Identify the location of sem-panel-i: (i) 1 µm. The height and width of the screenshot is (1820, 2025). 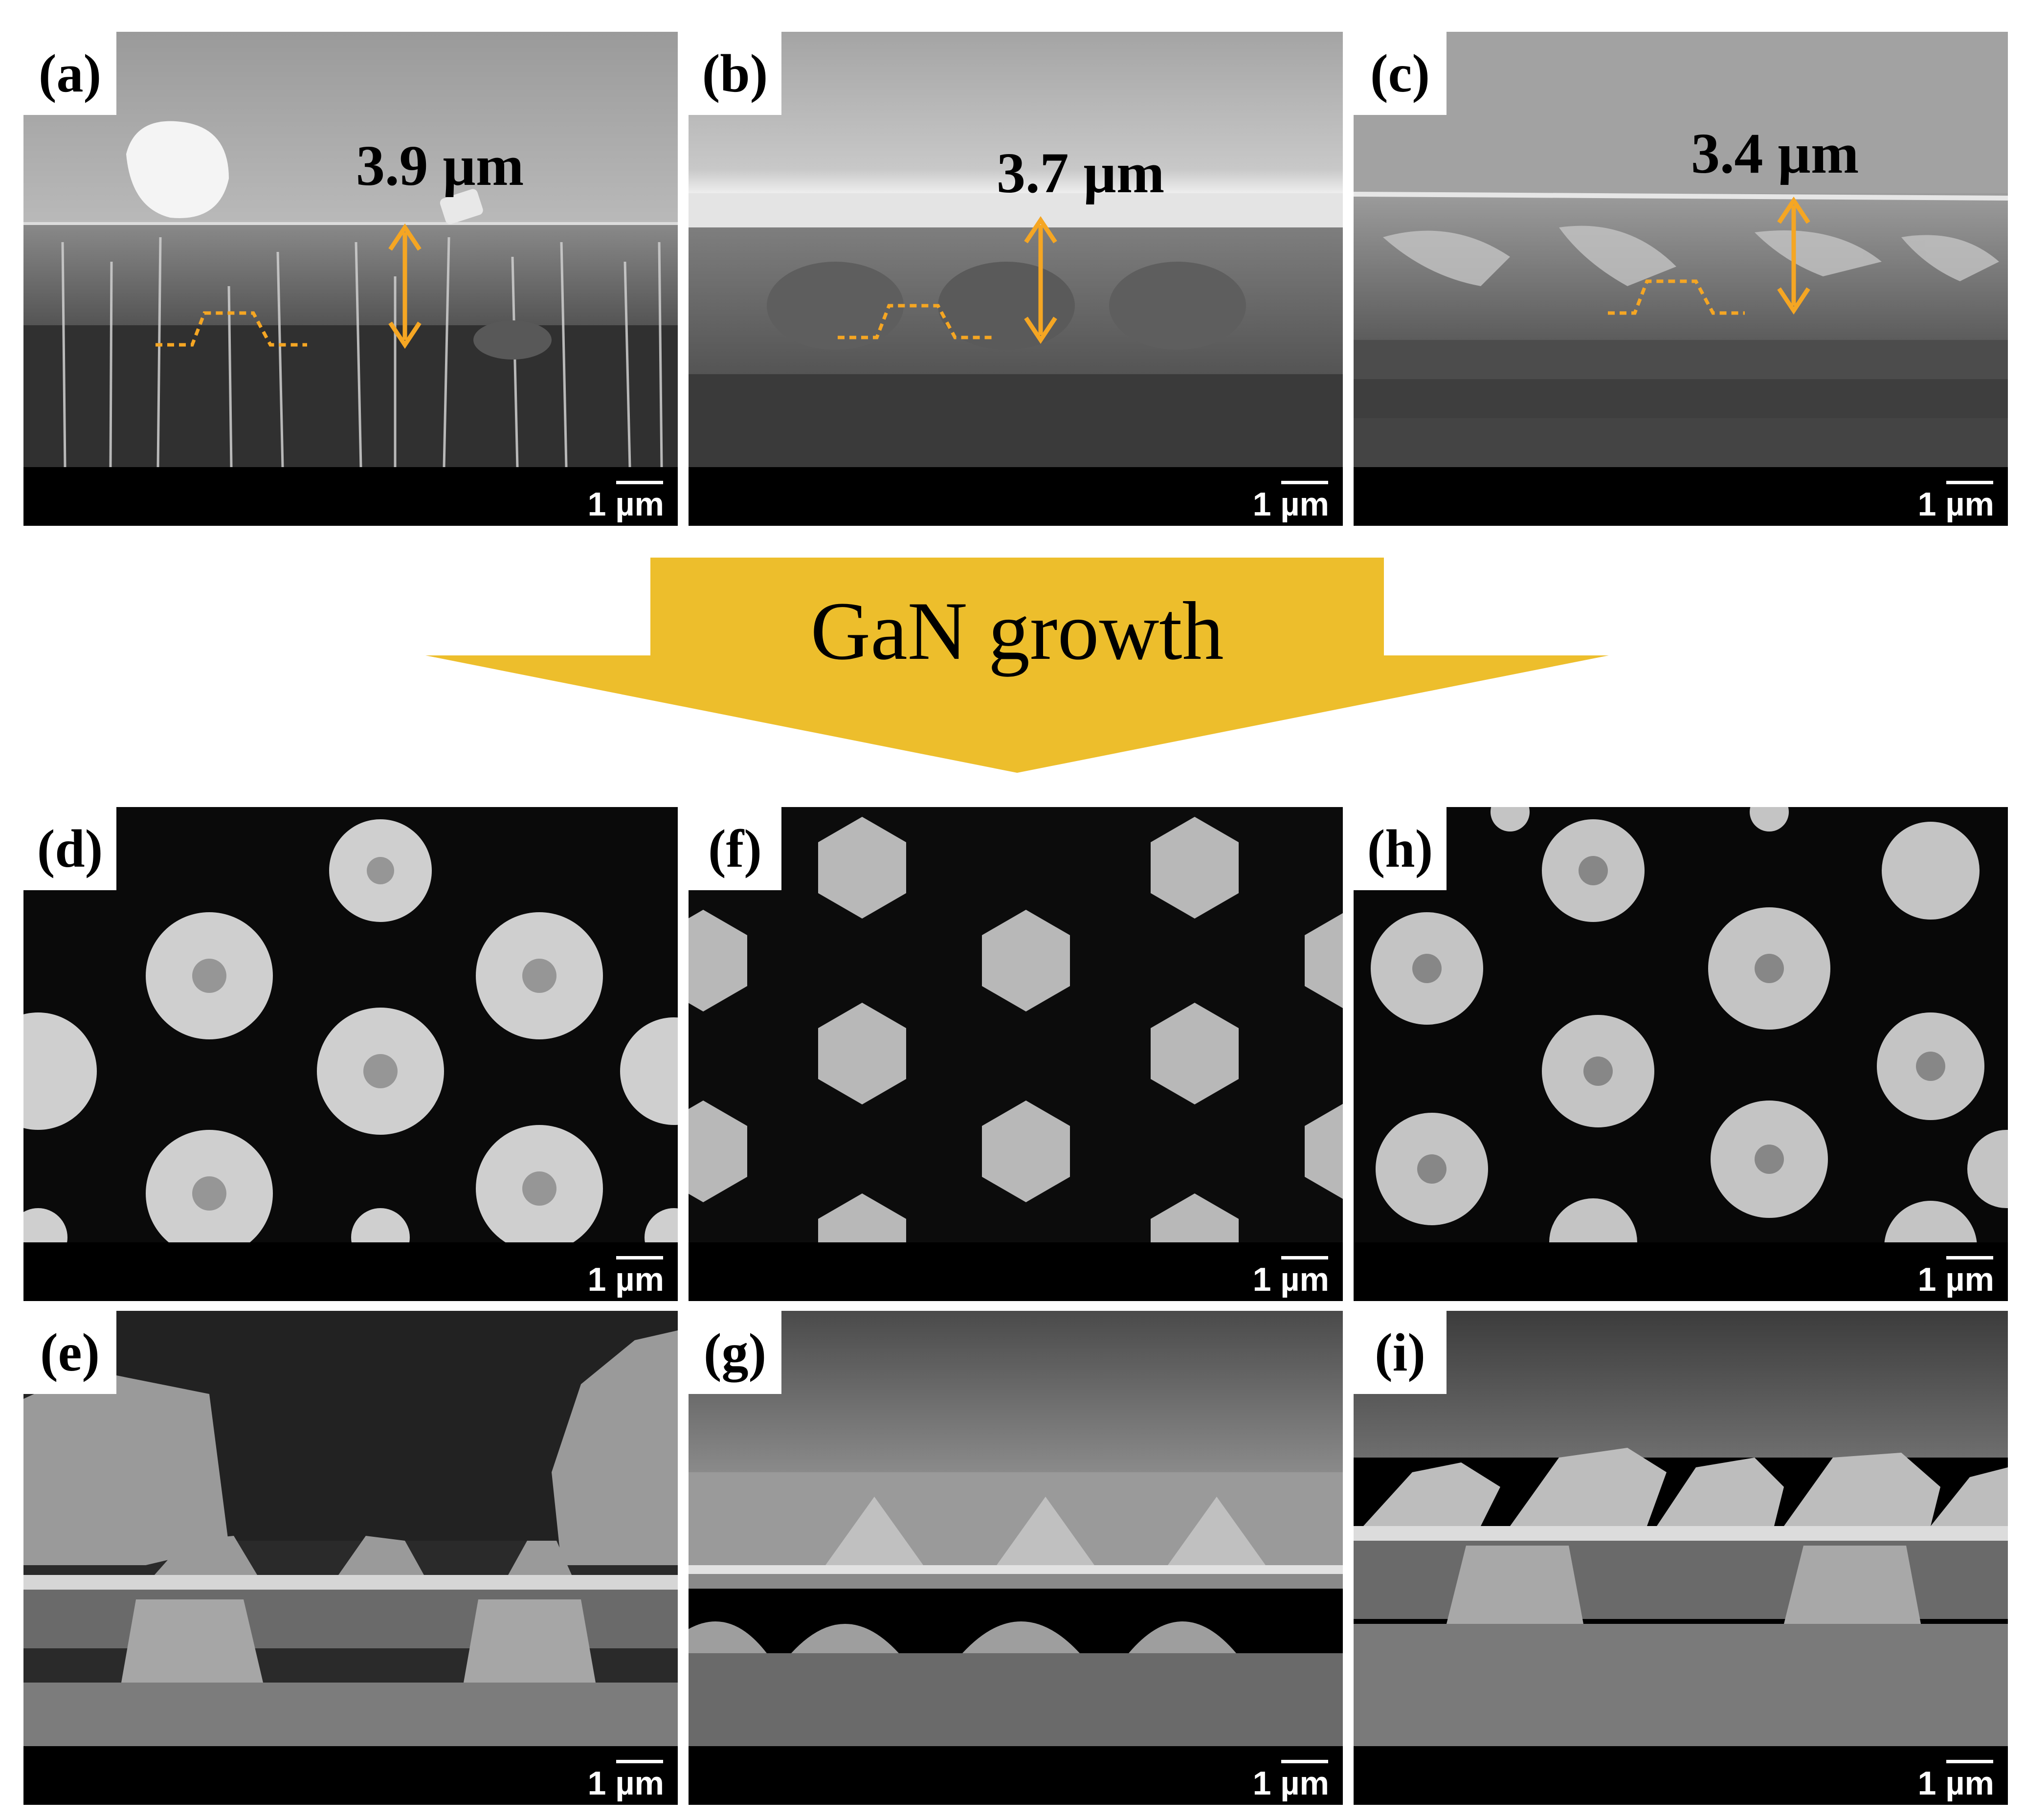
(1681, 1558).